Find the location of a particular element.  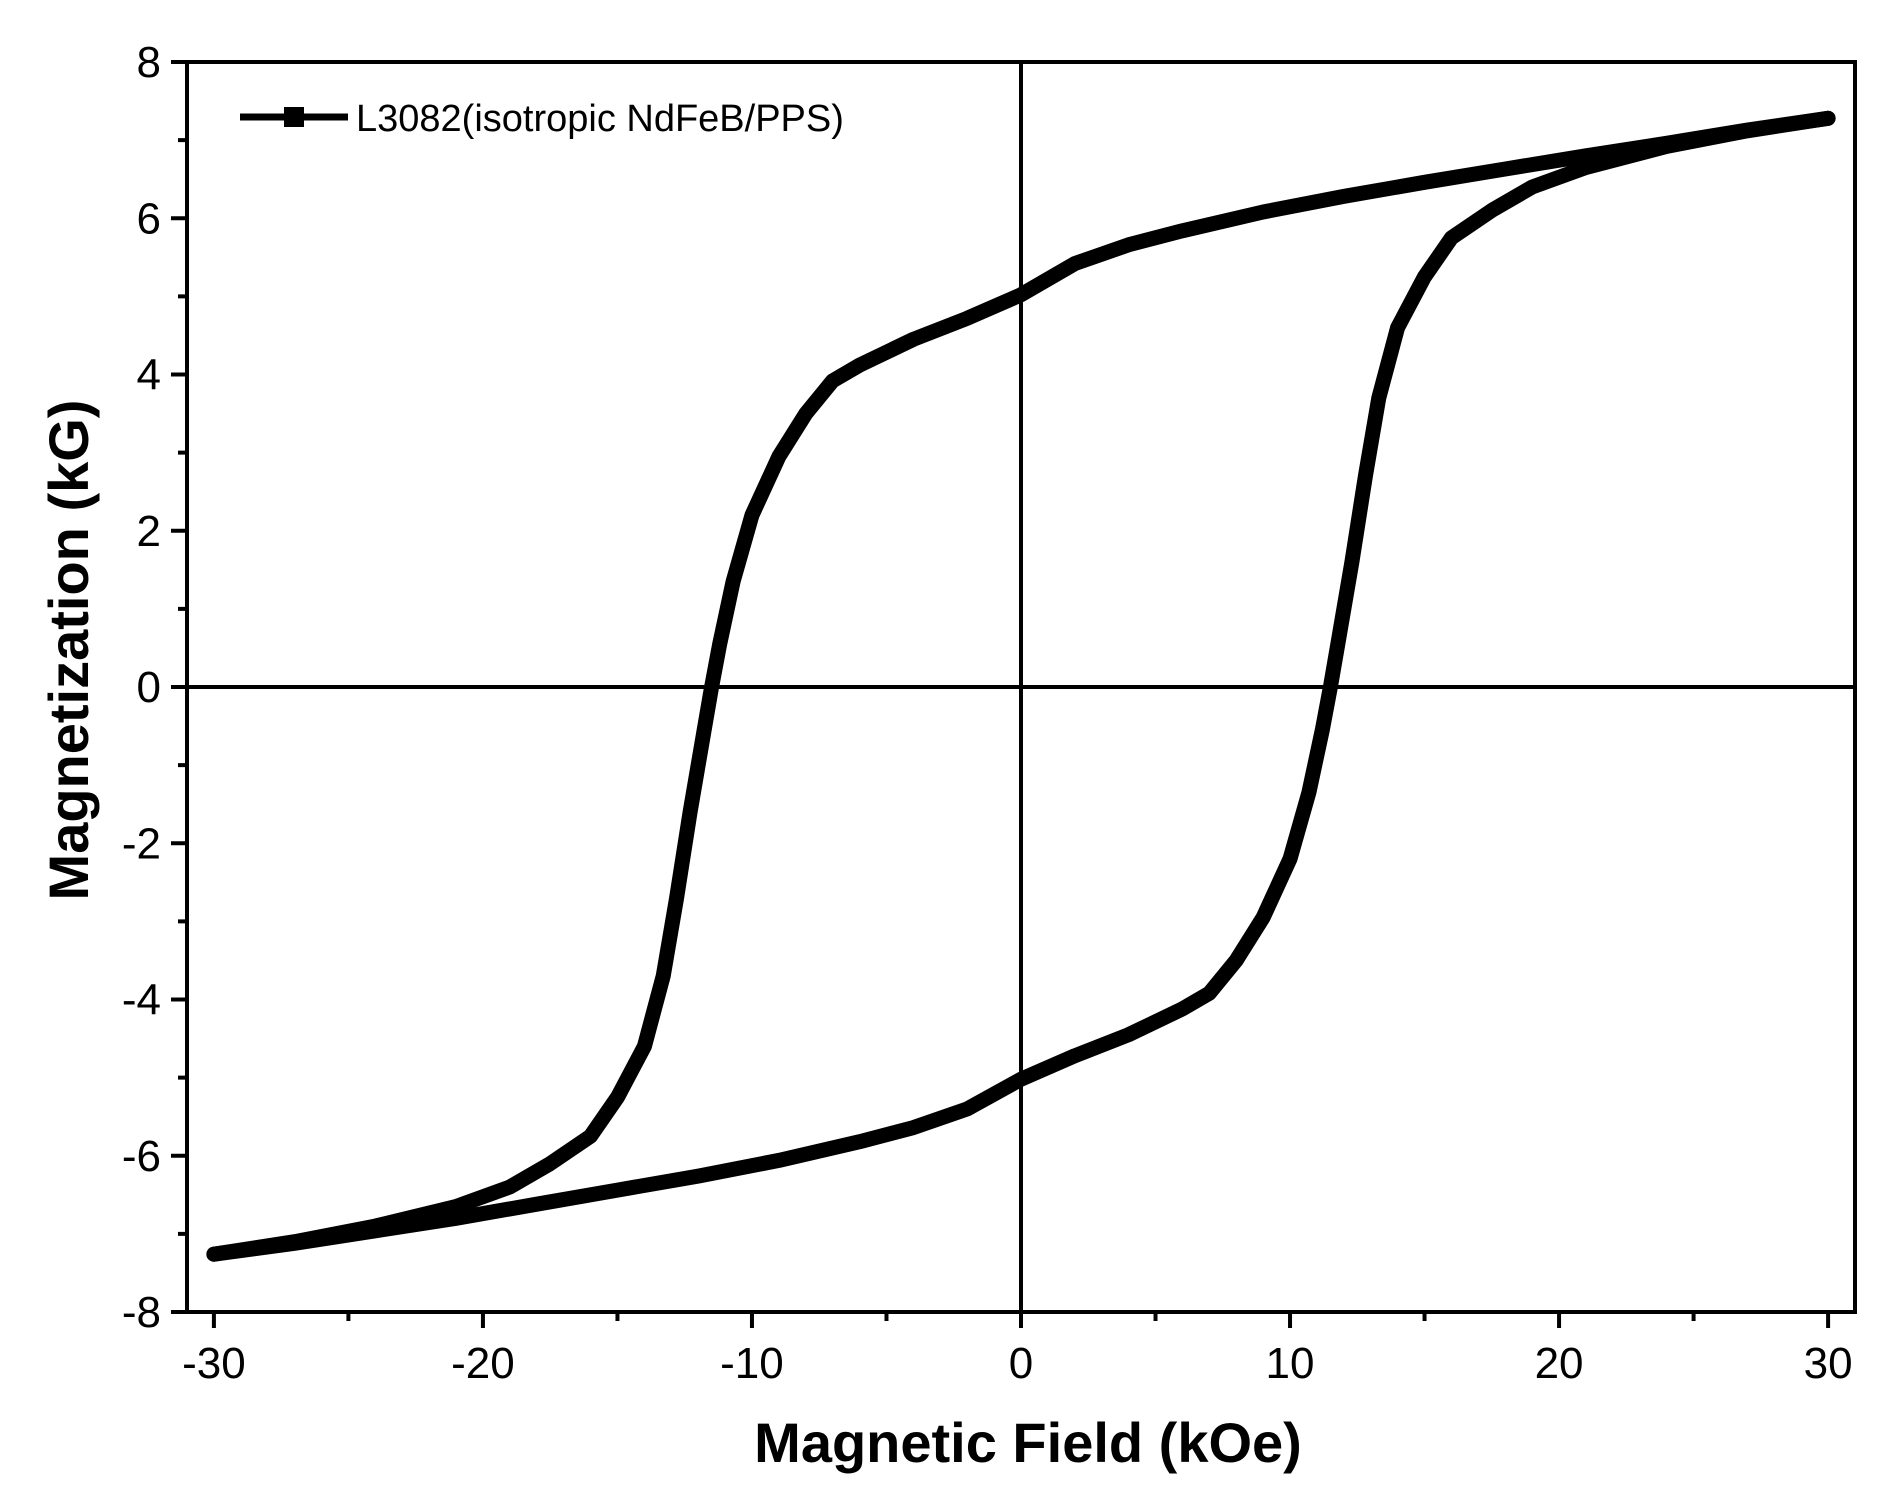

x-axis-ticks: -30 -20 -10 0 10 20 30 is located at coordinates (1017, 1350).